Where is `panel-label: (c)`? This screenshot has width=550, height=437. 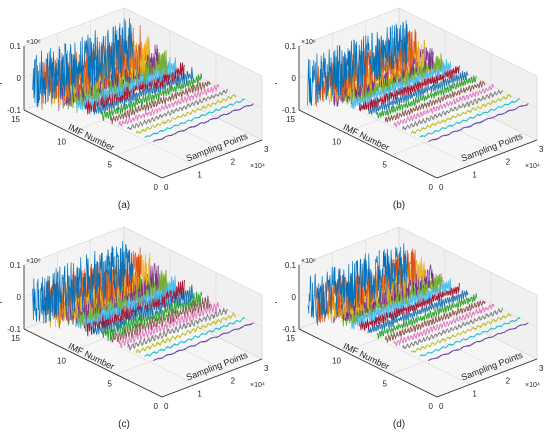 panel-label: (c) is located at coordinates (124, 424).